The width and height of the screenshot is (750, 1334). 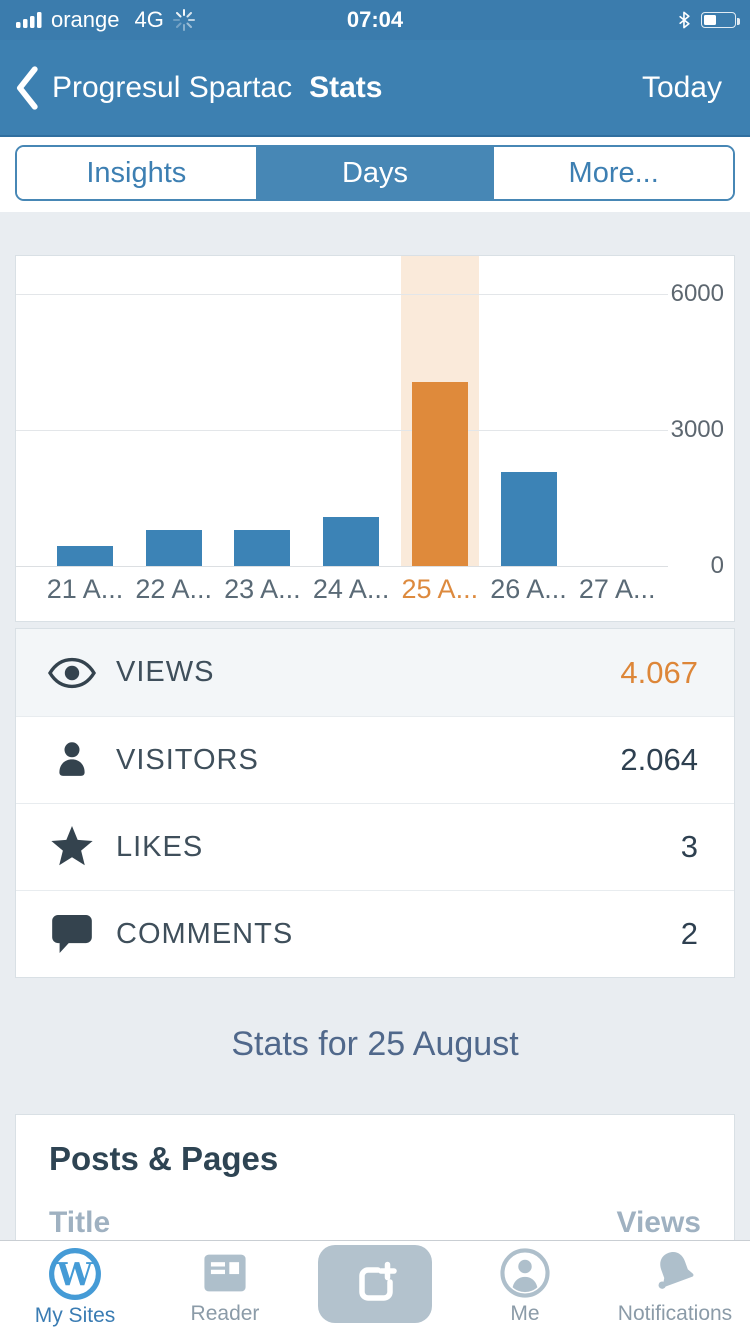 I want to click on battery-fill, so click(x=710, y=20).